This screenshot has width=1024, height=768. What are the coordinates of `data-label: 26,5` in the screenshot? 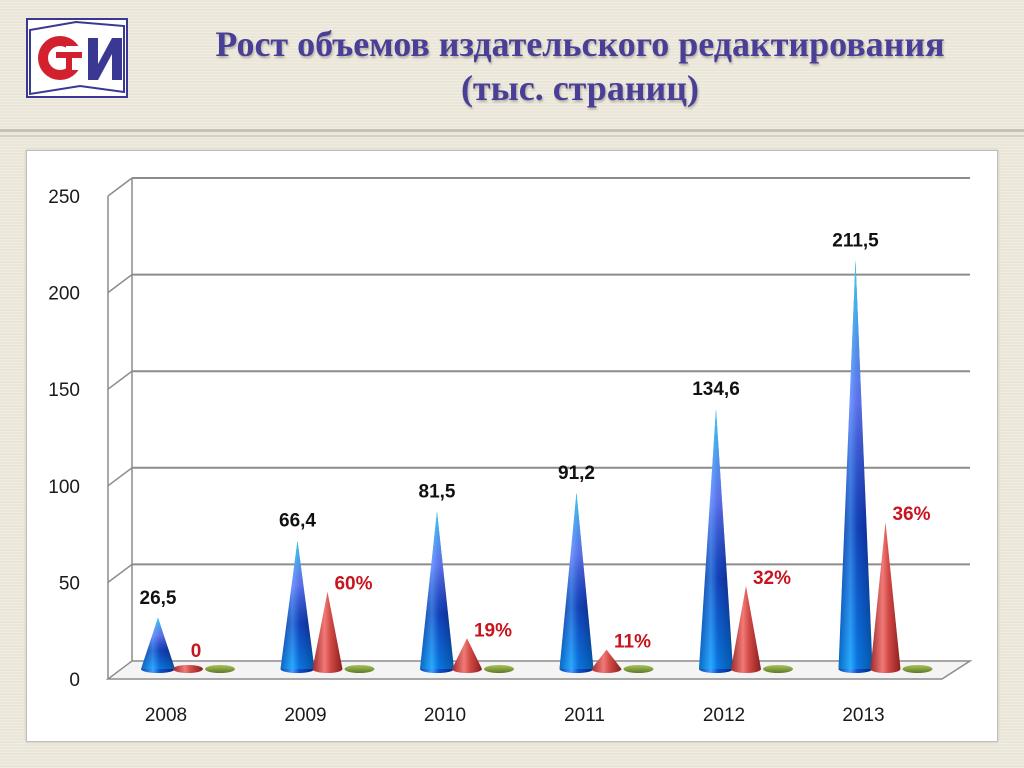 It's located at (158, 598).